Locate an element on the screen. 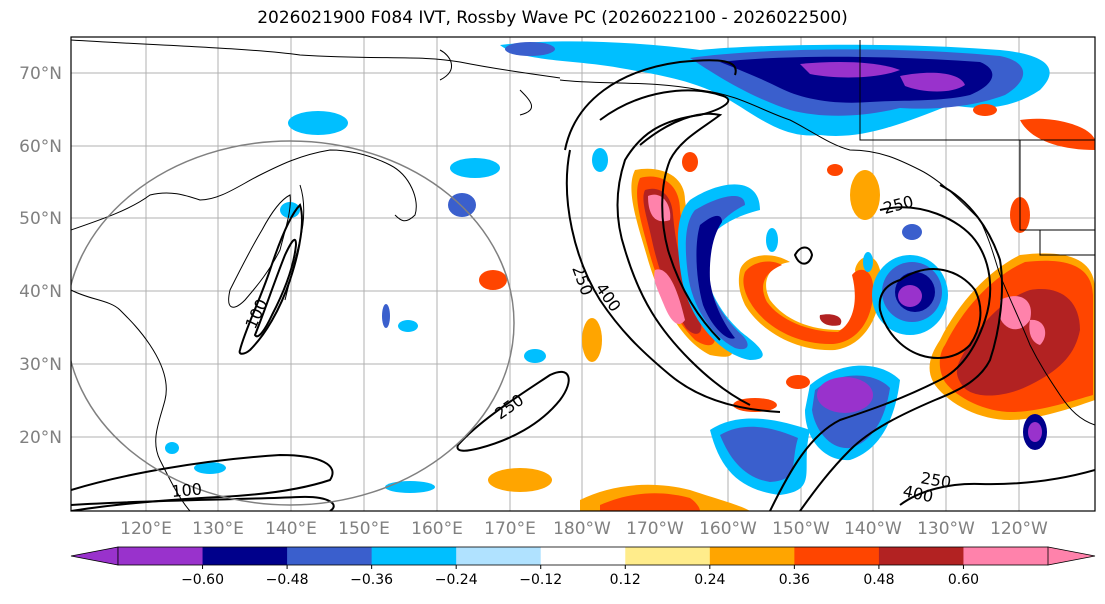  colorbar-tick-label: −0.12 is located at coordinates (540, 580).